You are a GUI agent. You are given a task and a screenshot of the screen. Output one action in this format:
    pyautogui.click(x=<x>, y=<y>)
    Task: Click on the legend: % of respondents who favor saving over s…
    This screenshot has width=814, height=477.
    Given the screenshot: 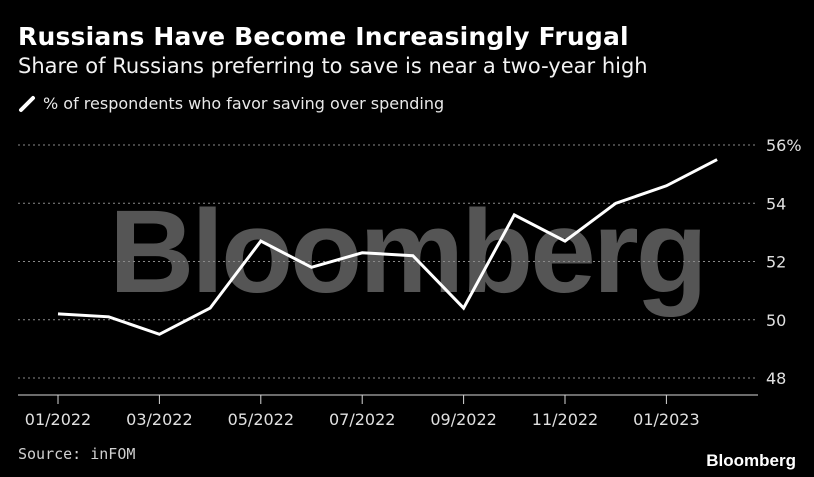 What is the action you would take?
    pyautogui.click(x=231, y=103)
    